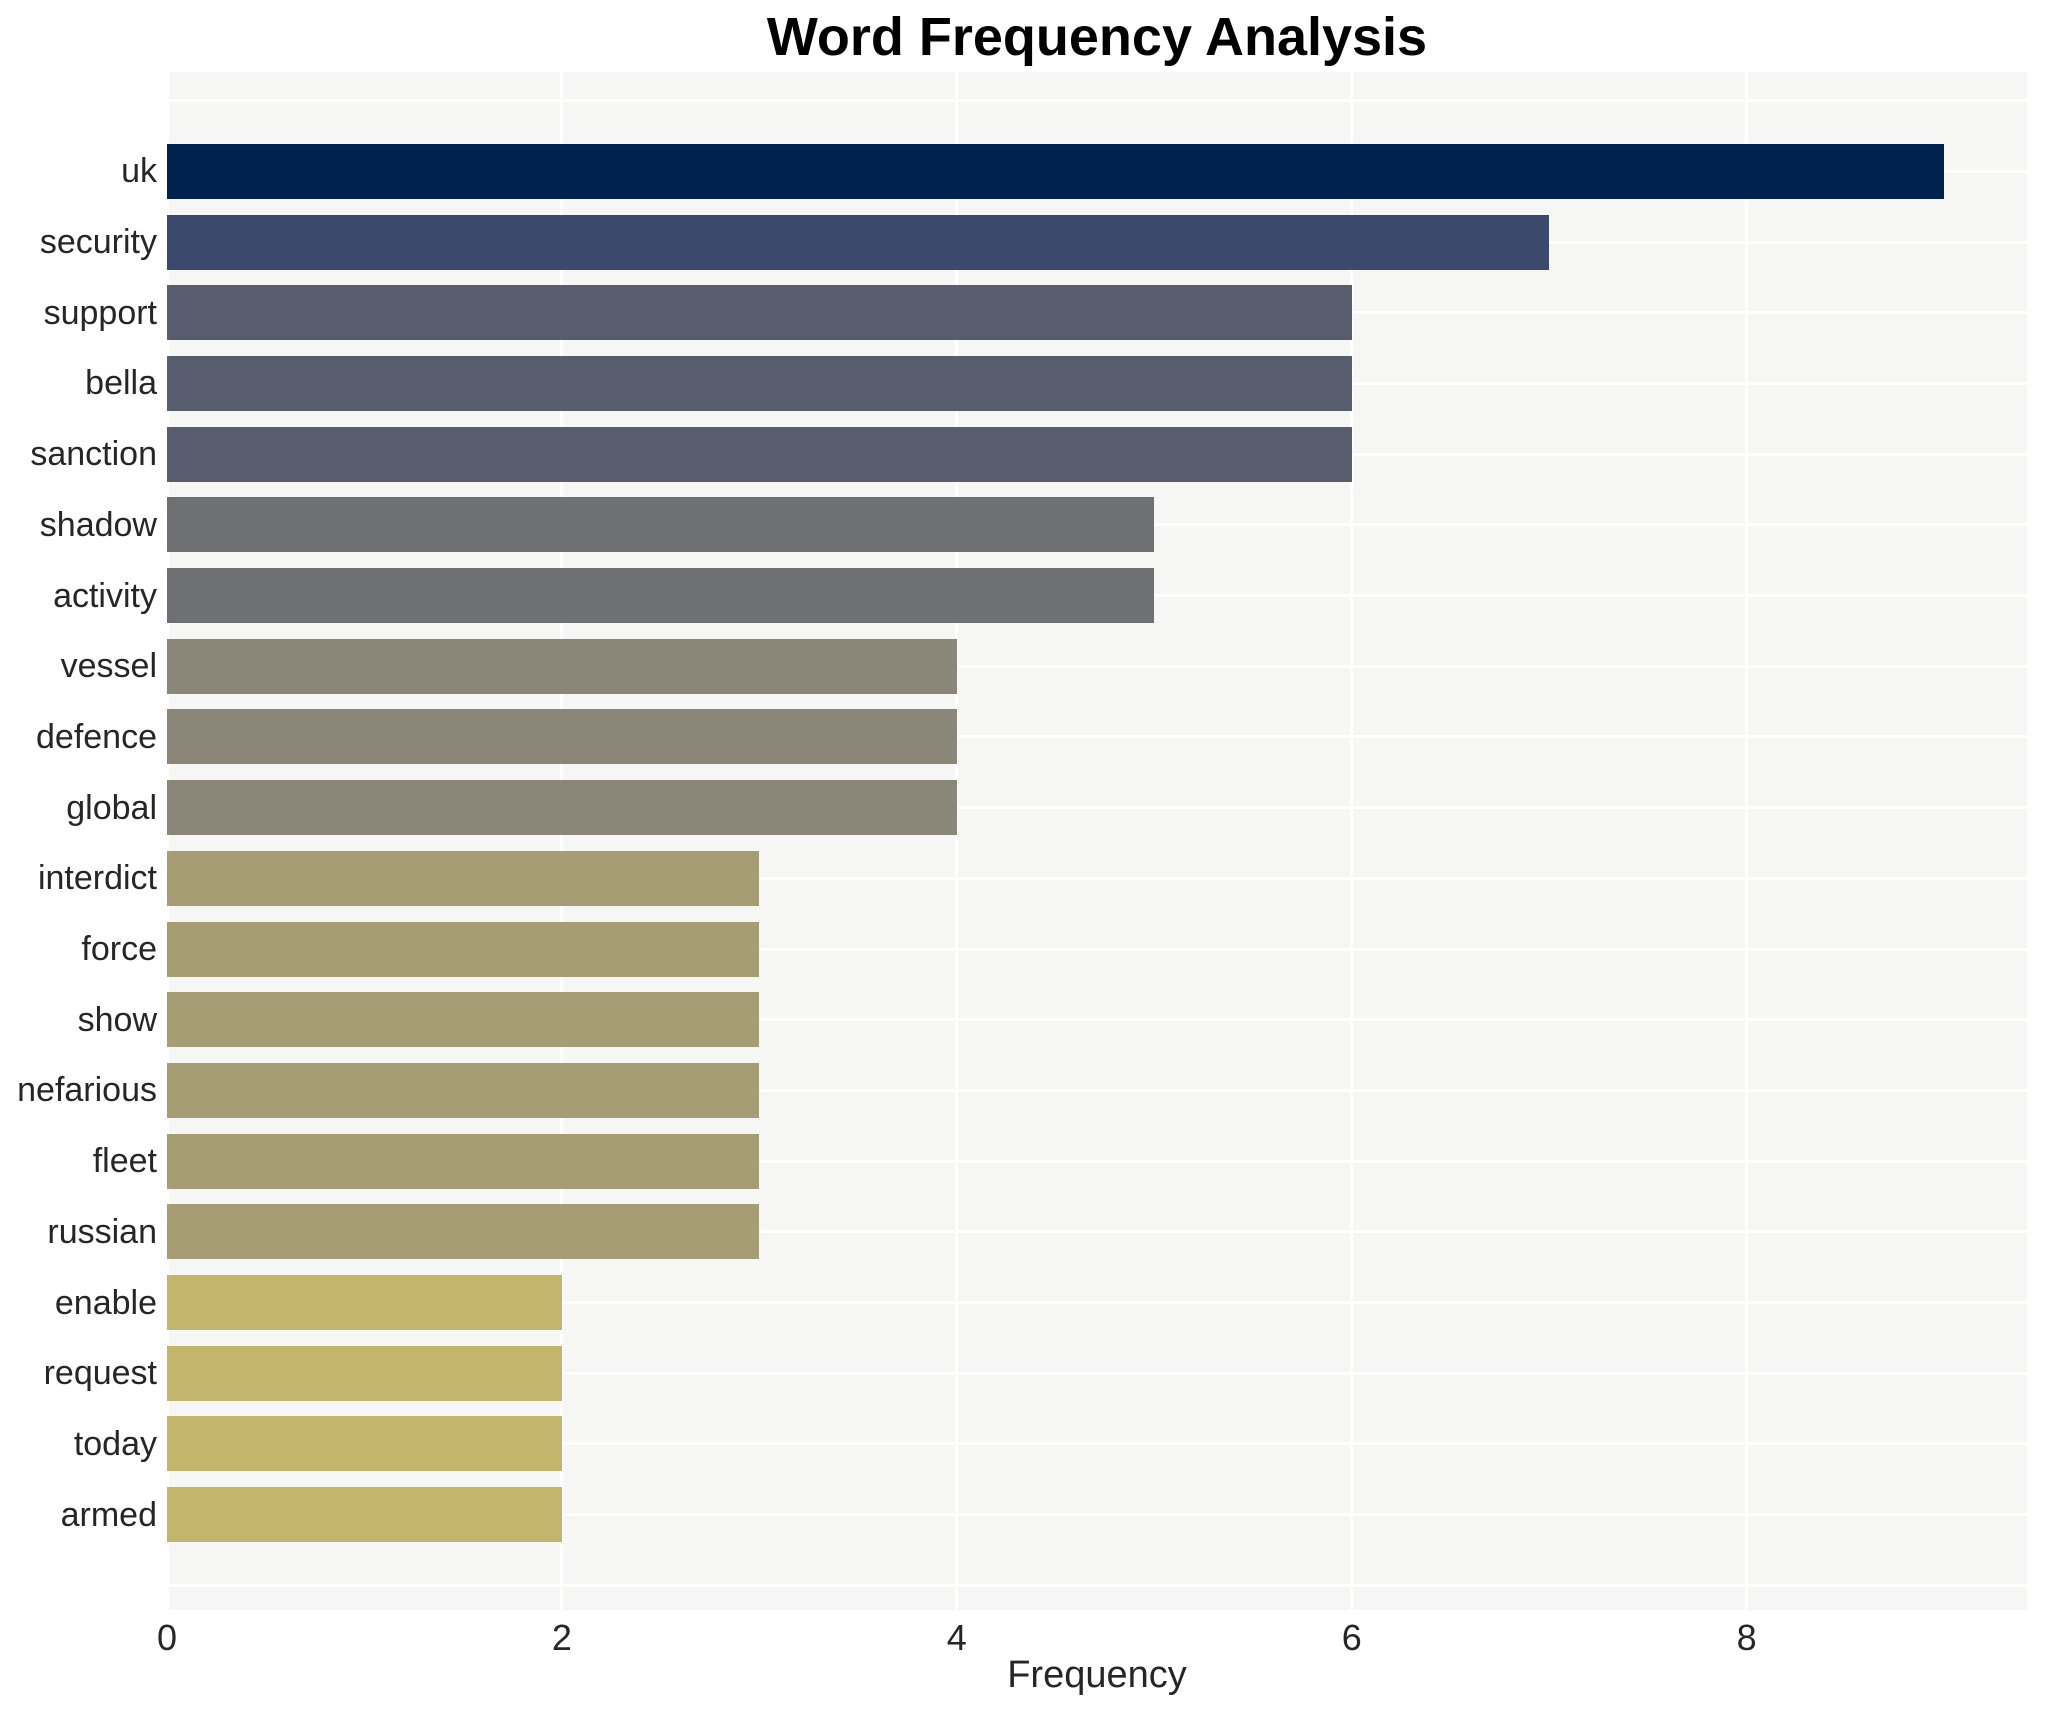 The width and height of the screenshot is (2046, 1710). I want to click on y-tick-label-uk: uk, so click(139, 171).